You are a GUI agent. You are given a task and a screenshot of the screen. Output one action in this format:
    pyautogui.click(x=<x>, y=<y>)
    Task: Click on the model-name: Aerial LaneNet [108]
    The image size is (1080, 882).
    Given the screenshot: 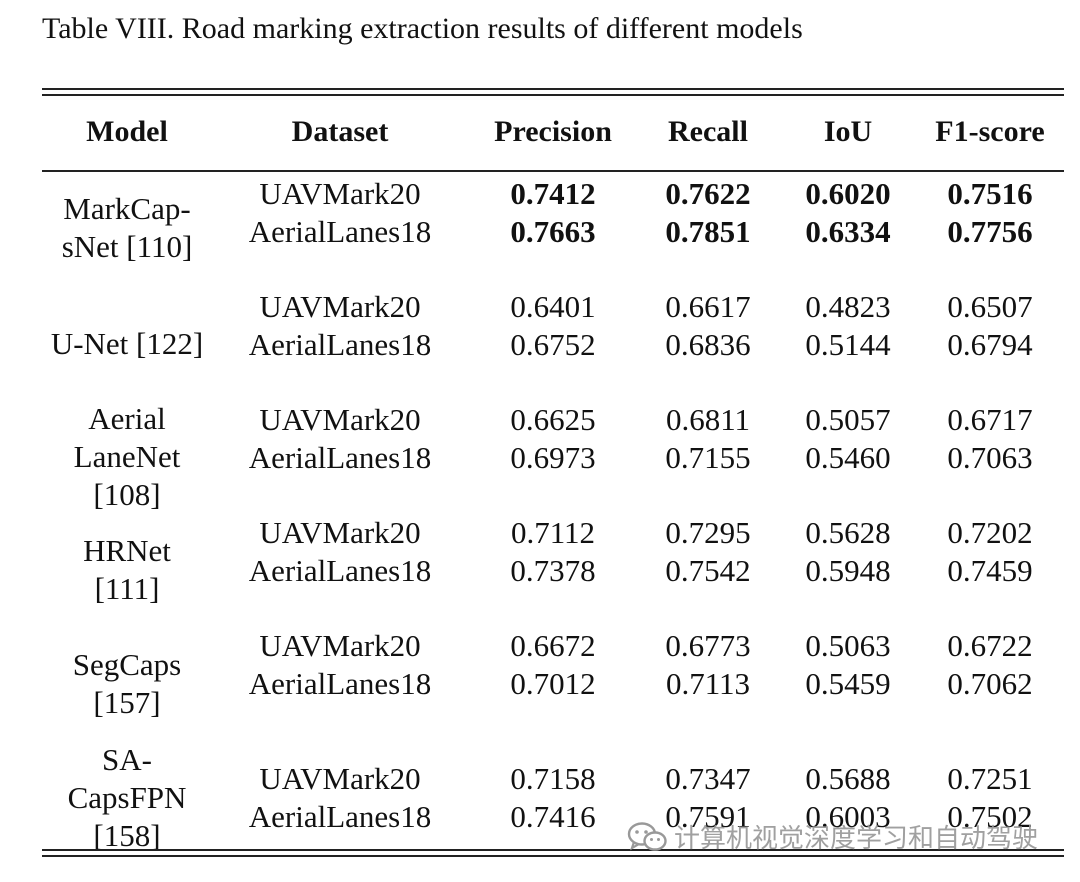 What is the action you would take?
    pyautogui.click(x=127, y=457)
    